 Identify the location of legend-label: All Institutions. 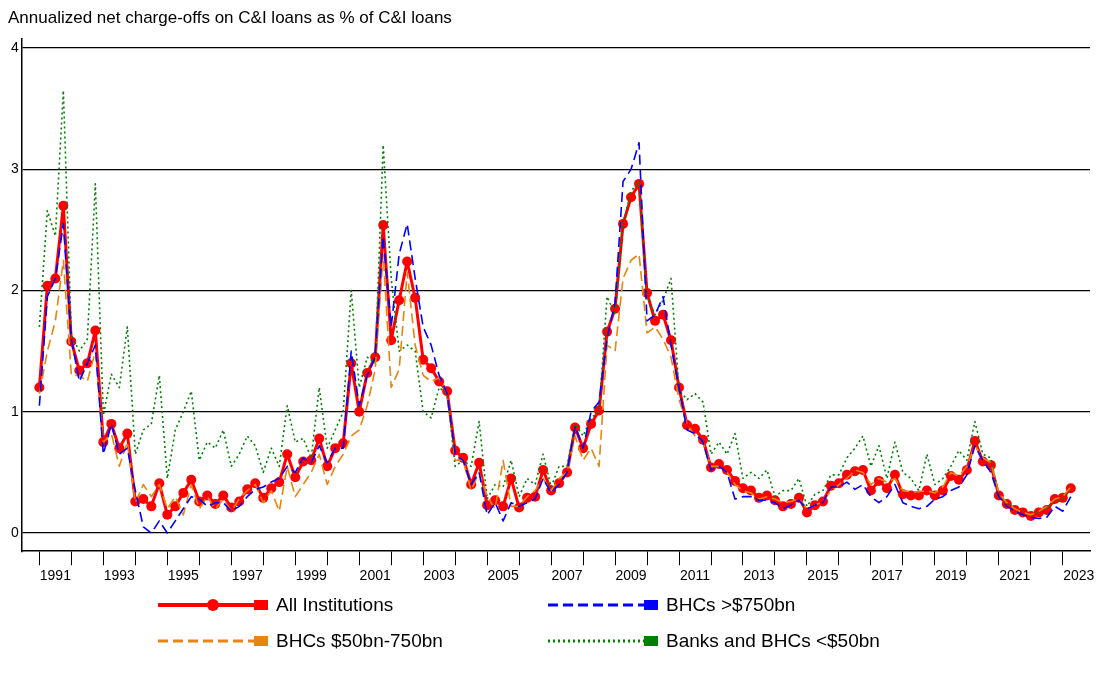
(335, 605).